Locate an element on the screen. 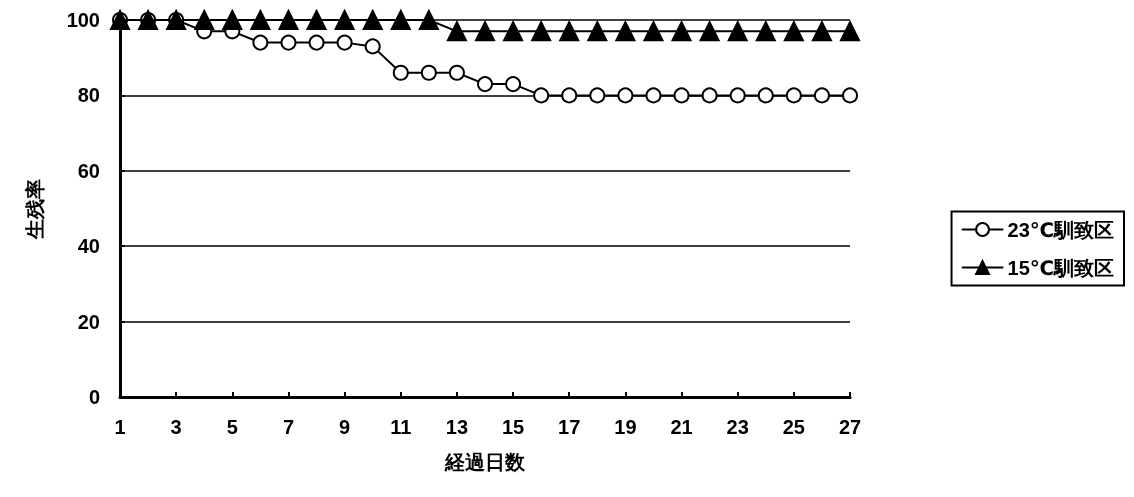 The image size is (1134, 497). x-tick-label: 15 is located at coordinates (513, 427).